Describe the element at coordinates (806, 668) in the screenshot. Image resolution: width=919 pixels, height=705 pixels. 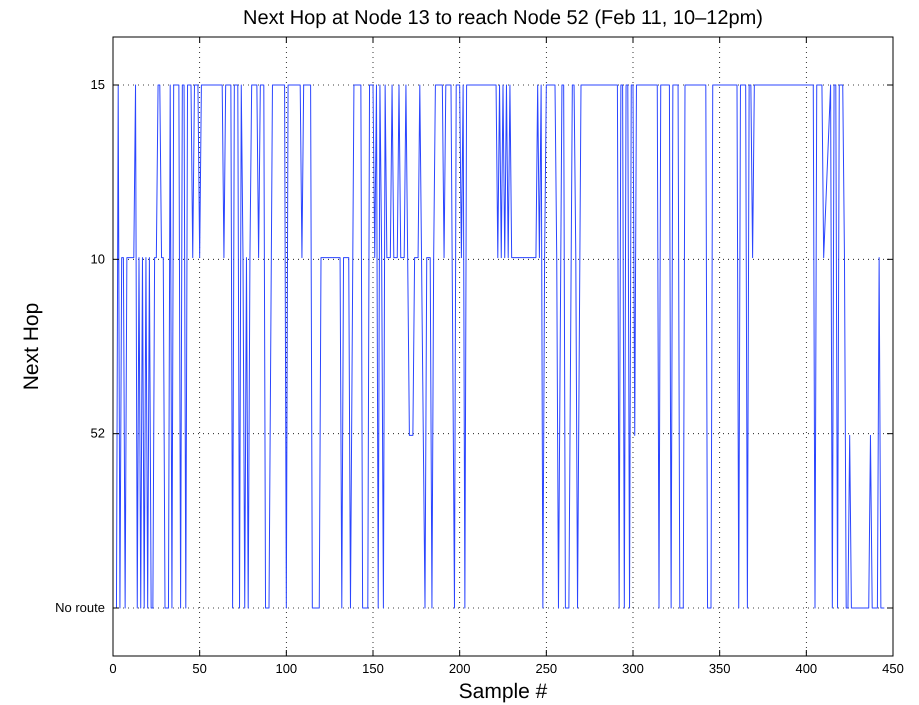
I see `x-tick-label: 400` at that location.